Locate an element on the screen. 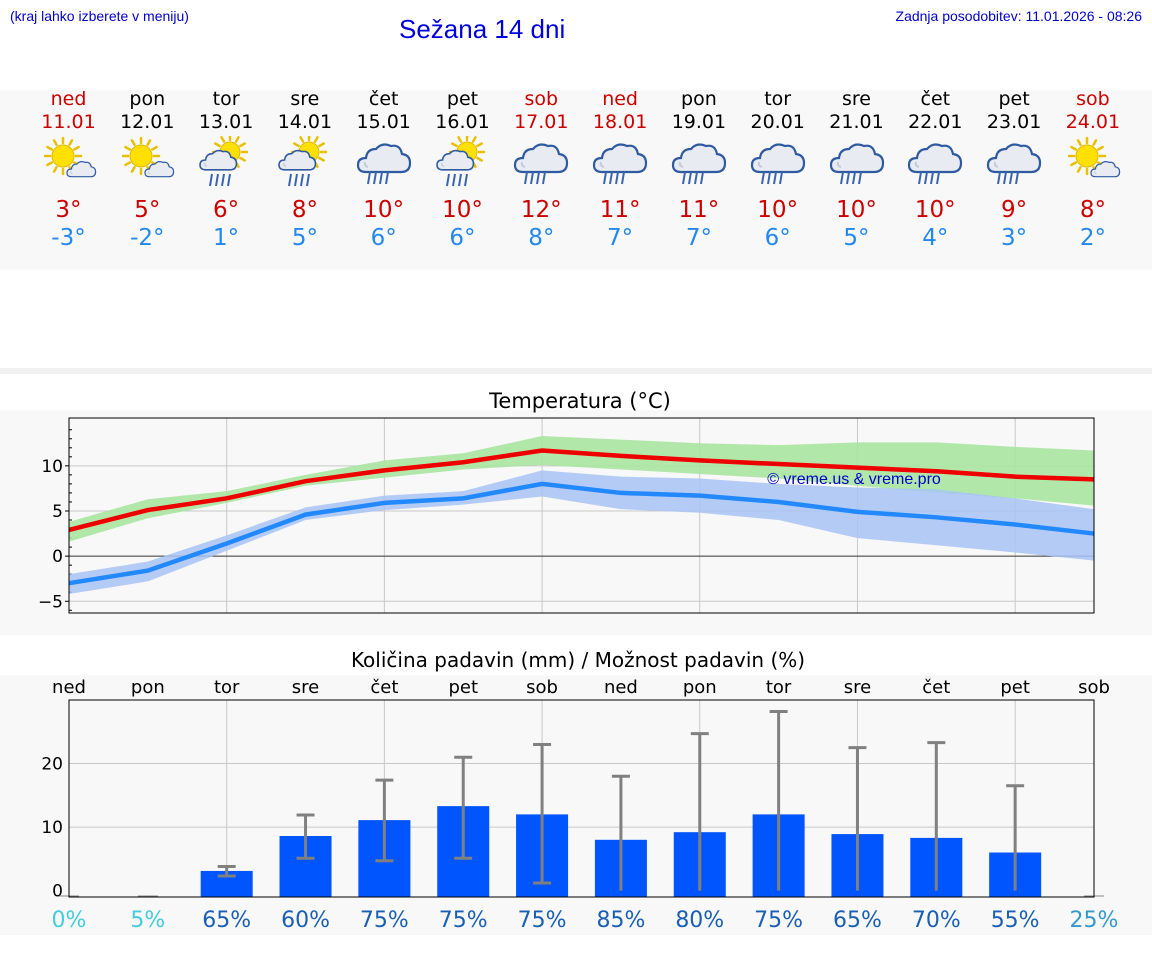  day-date: 23.01 is located at coordinates (1014, 122).